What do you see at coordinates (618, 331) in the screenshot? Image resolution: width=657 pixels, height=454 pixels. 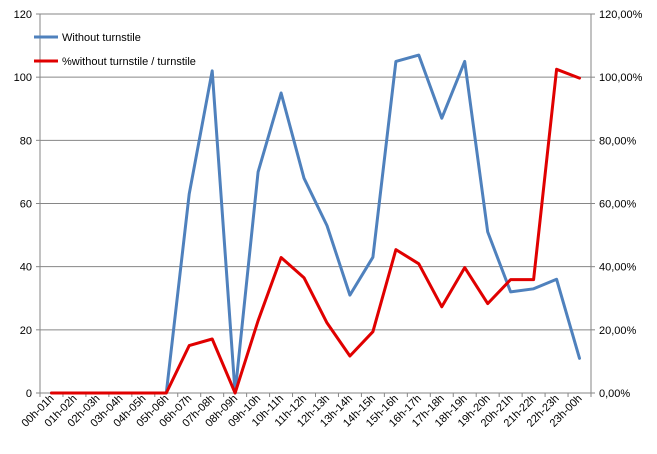 I see `y-right-tick-label: 20,00%` at bounding box center [618, 331].